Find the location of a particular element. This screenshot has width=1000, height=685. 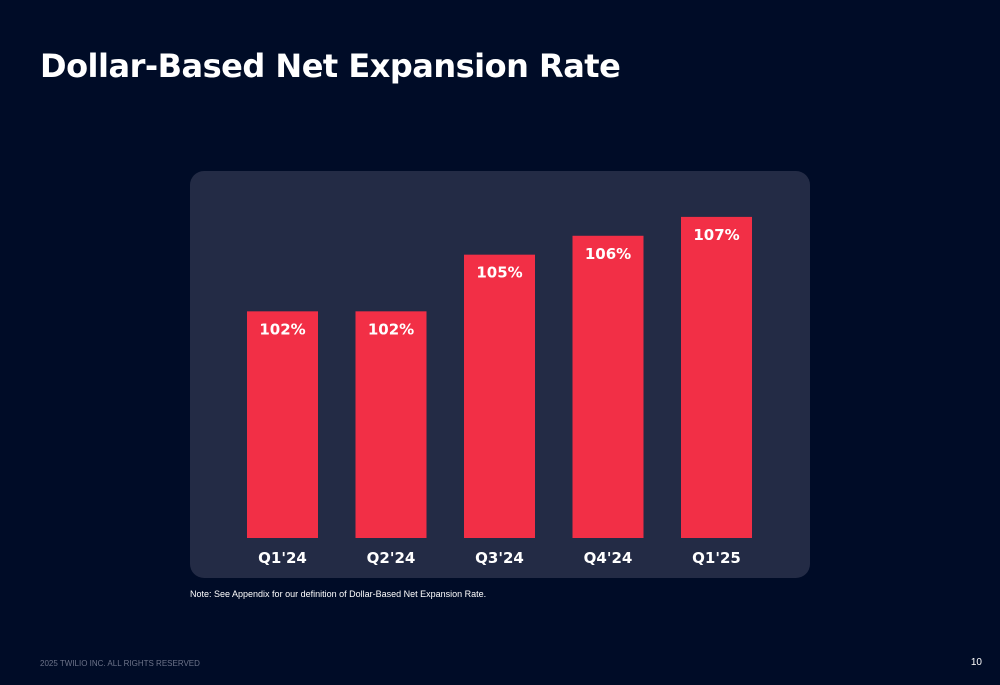

bar-value-label-3: 106% is located at coordinates (608, 254).